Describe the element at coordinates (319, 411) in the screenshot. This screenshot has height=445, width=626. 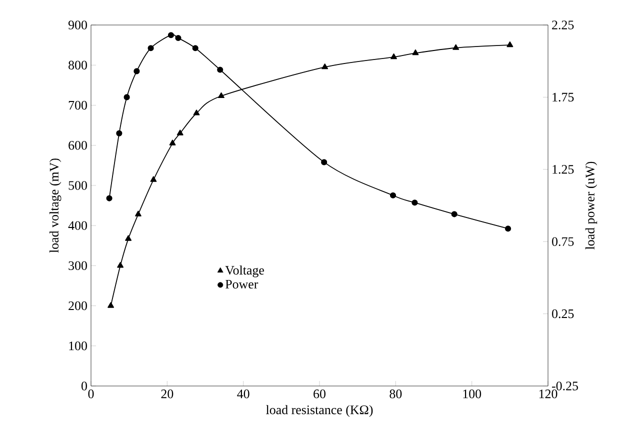
I see `x-axis-title: load resistance (KΩ)` at that location.